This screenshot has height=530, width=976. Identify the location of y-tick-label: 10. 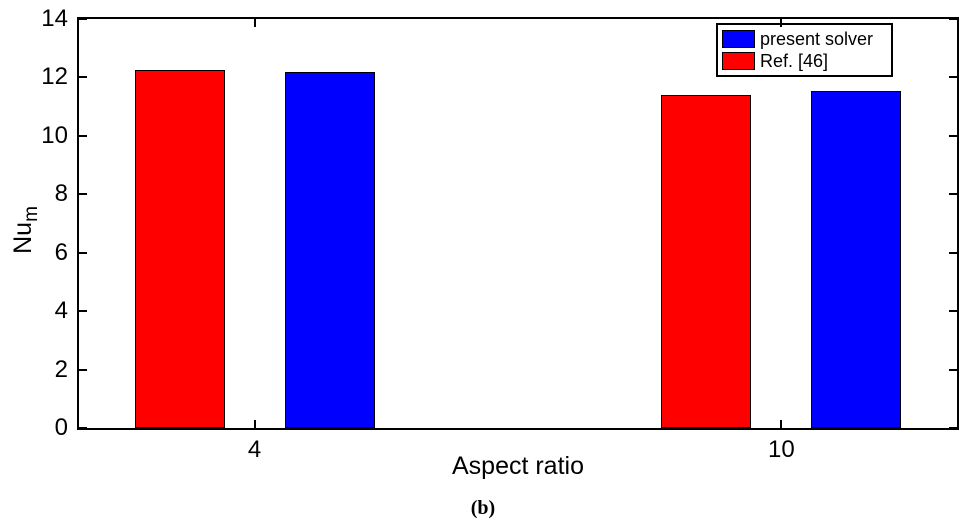
(54, 135).